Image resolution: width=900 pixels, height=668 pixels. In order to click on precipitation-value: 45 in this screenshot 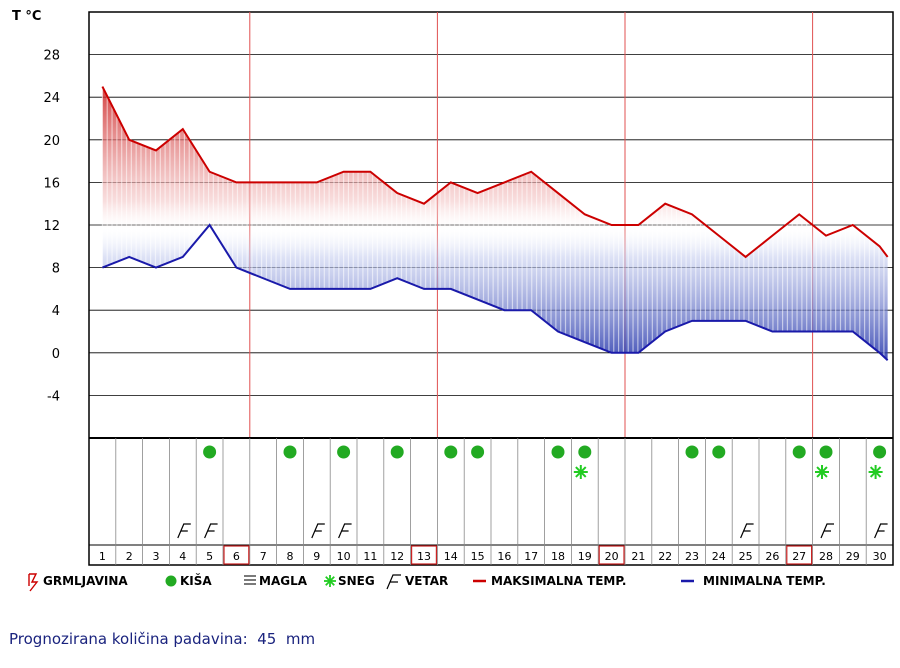, I will do `click(267, 639)`.